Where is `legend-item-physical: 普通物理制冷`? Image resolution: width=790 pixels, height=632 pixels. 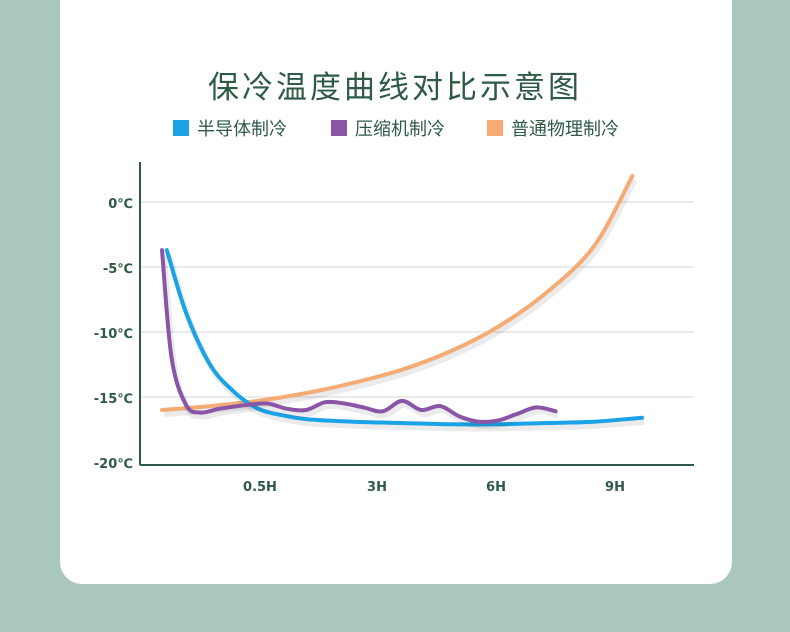 legend-item-physical: 普通物理制冷 is located at coordinates (553, 128).